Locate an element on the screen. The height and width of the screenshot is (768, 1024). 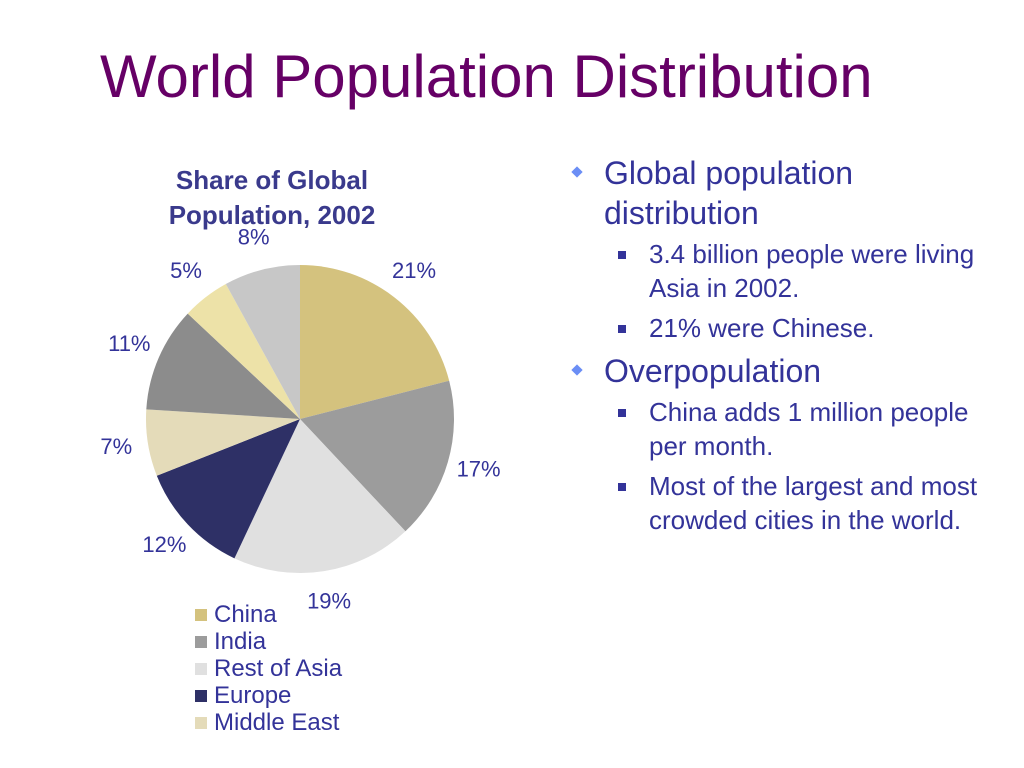
sub-bullet-item: China adds 1 million people per month. is located at coordinates (807, 429).